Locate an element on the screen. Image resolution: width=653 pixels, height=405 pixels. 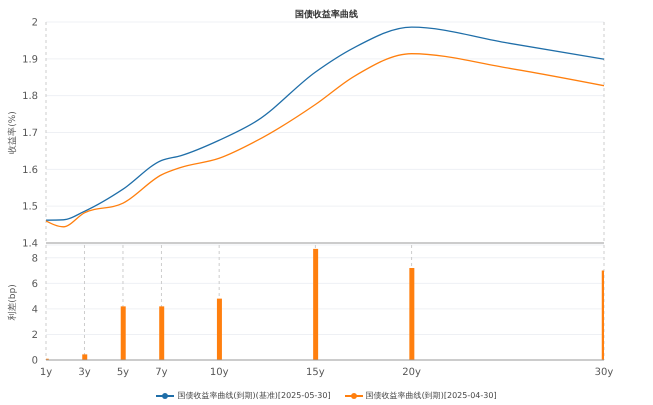
x-tick-label: 5y is located at coordinates (123, 372).